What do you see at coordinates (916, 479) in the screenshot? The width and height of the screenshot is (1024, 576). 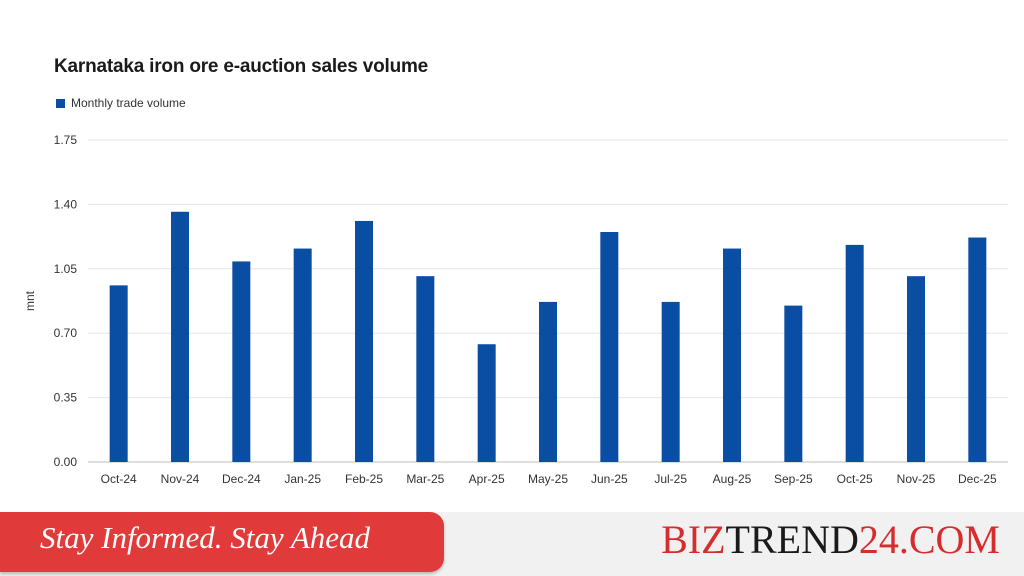 I see `x-tick-label: Nov-25` at bounding box center [916, 479].